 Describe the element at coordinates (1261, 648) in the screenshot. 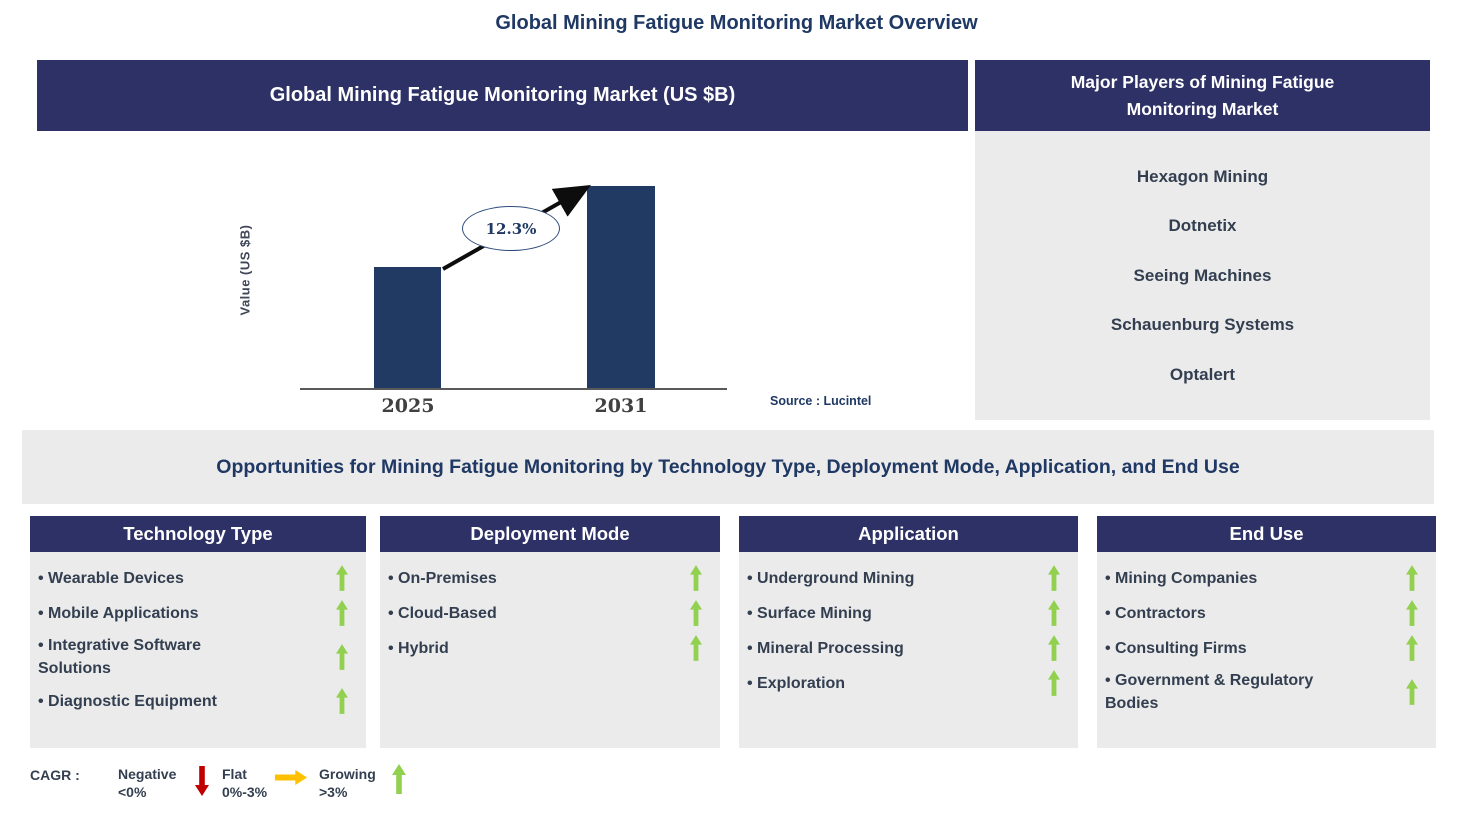

I see `list-item: Consulting Firms` at that location.